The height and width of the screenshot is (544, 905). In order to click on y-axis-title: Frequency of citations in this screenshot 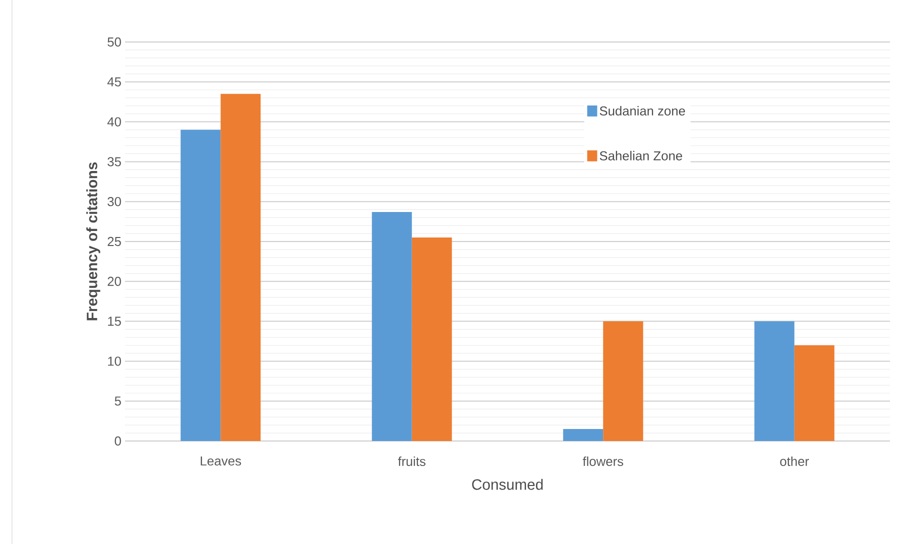, I will do `click(93, 241)`.